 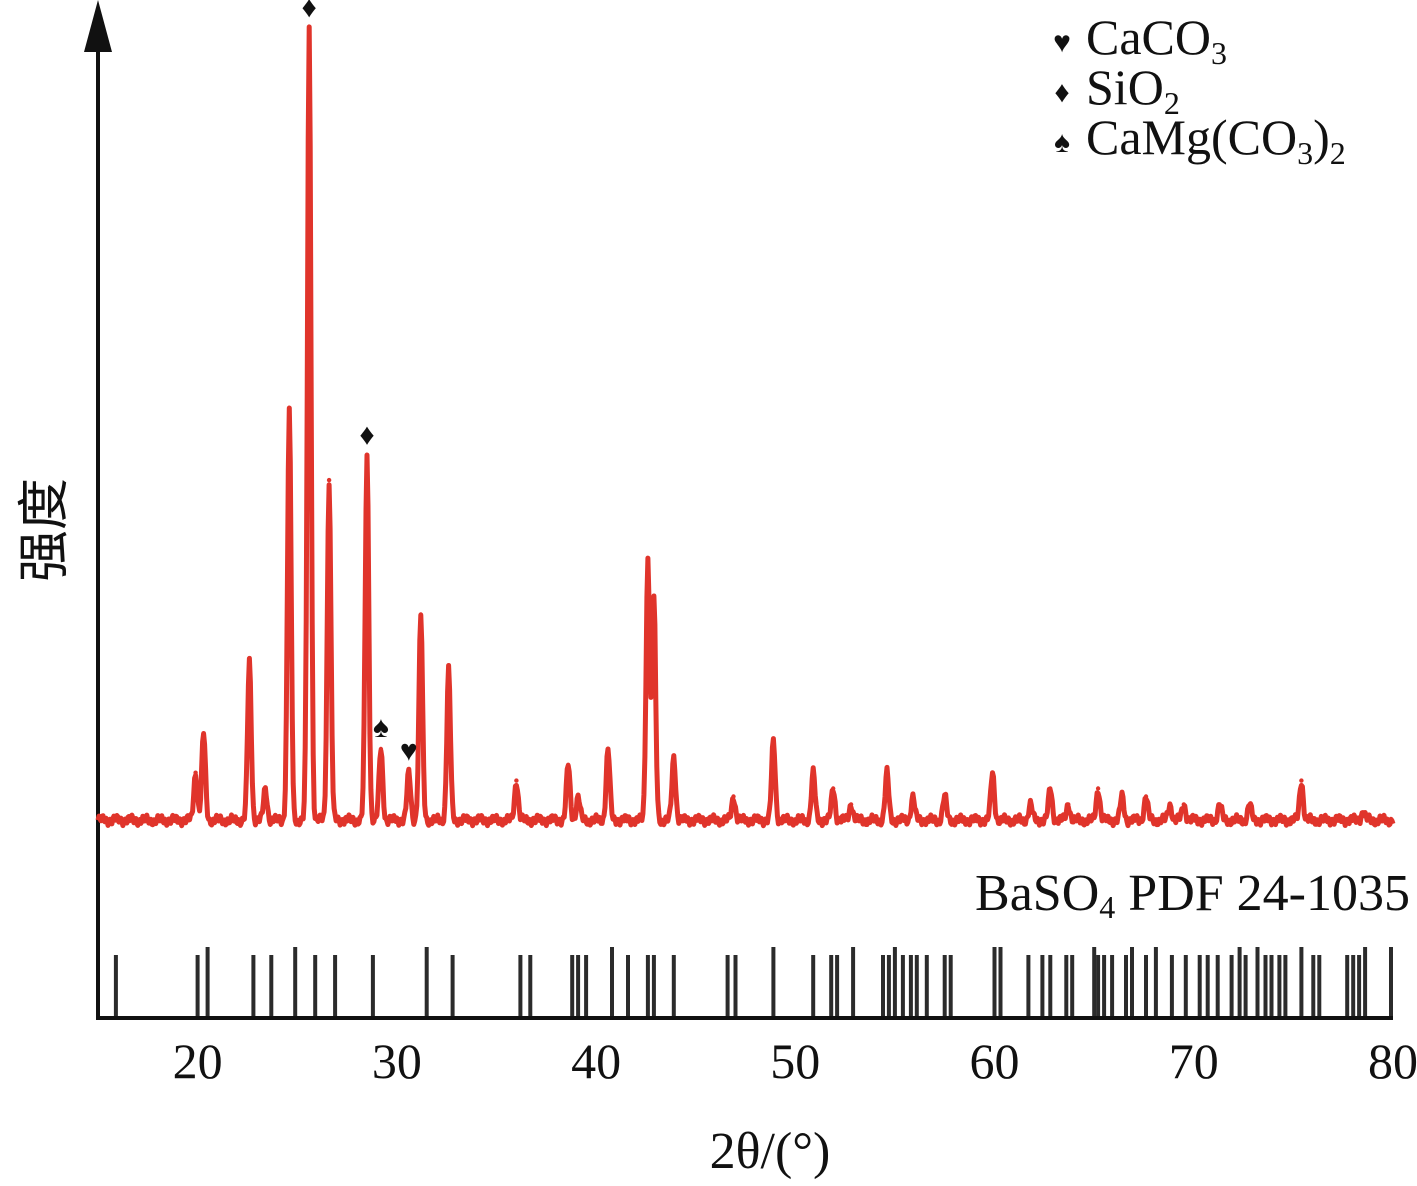 What do you see at coordinates (995, 1061) in the screenshot?
I see `x-tick-label: 60` at bounding box center [995, 1061].